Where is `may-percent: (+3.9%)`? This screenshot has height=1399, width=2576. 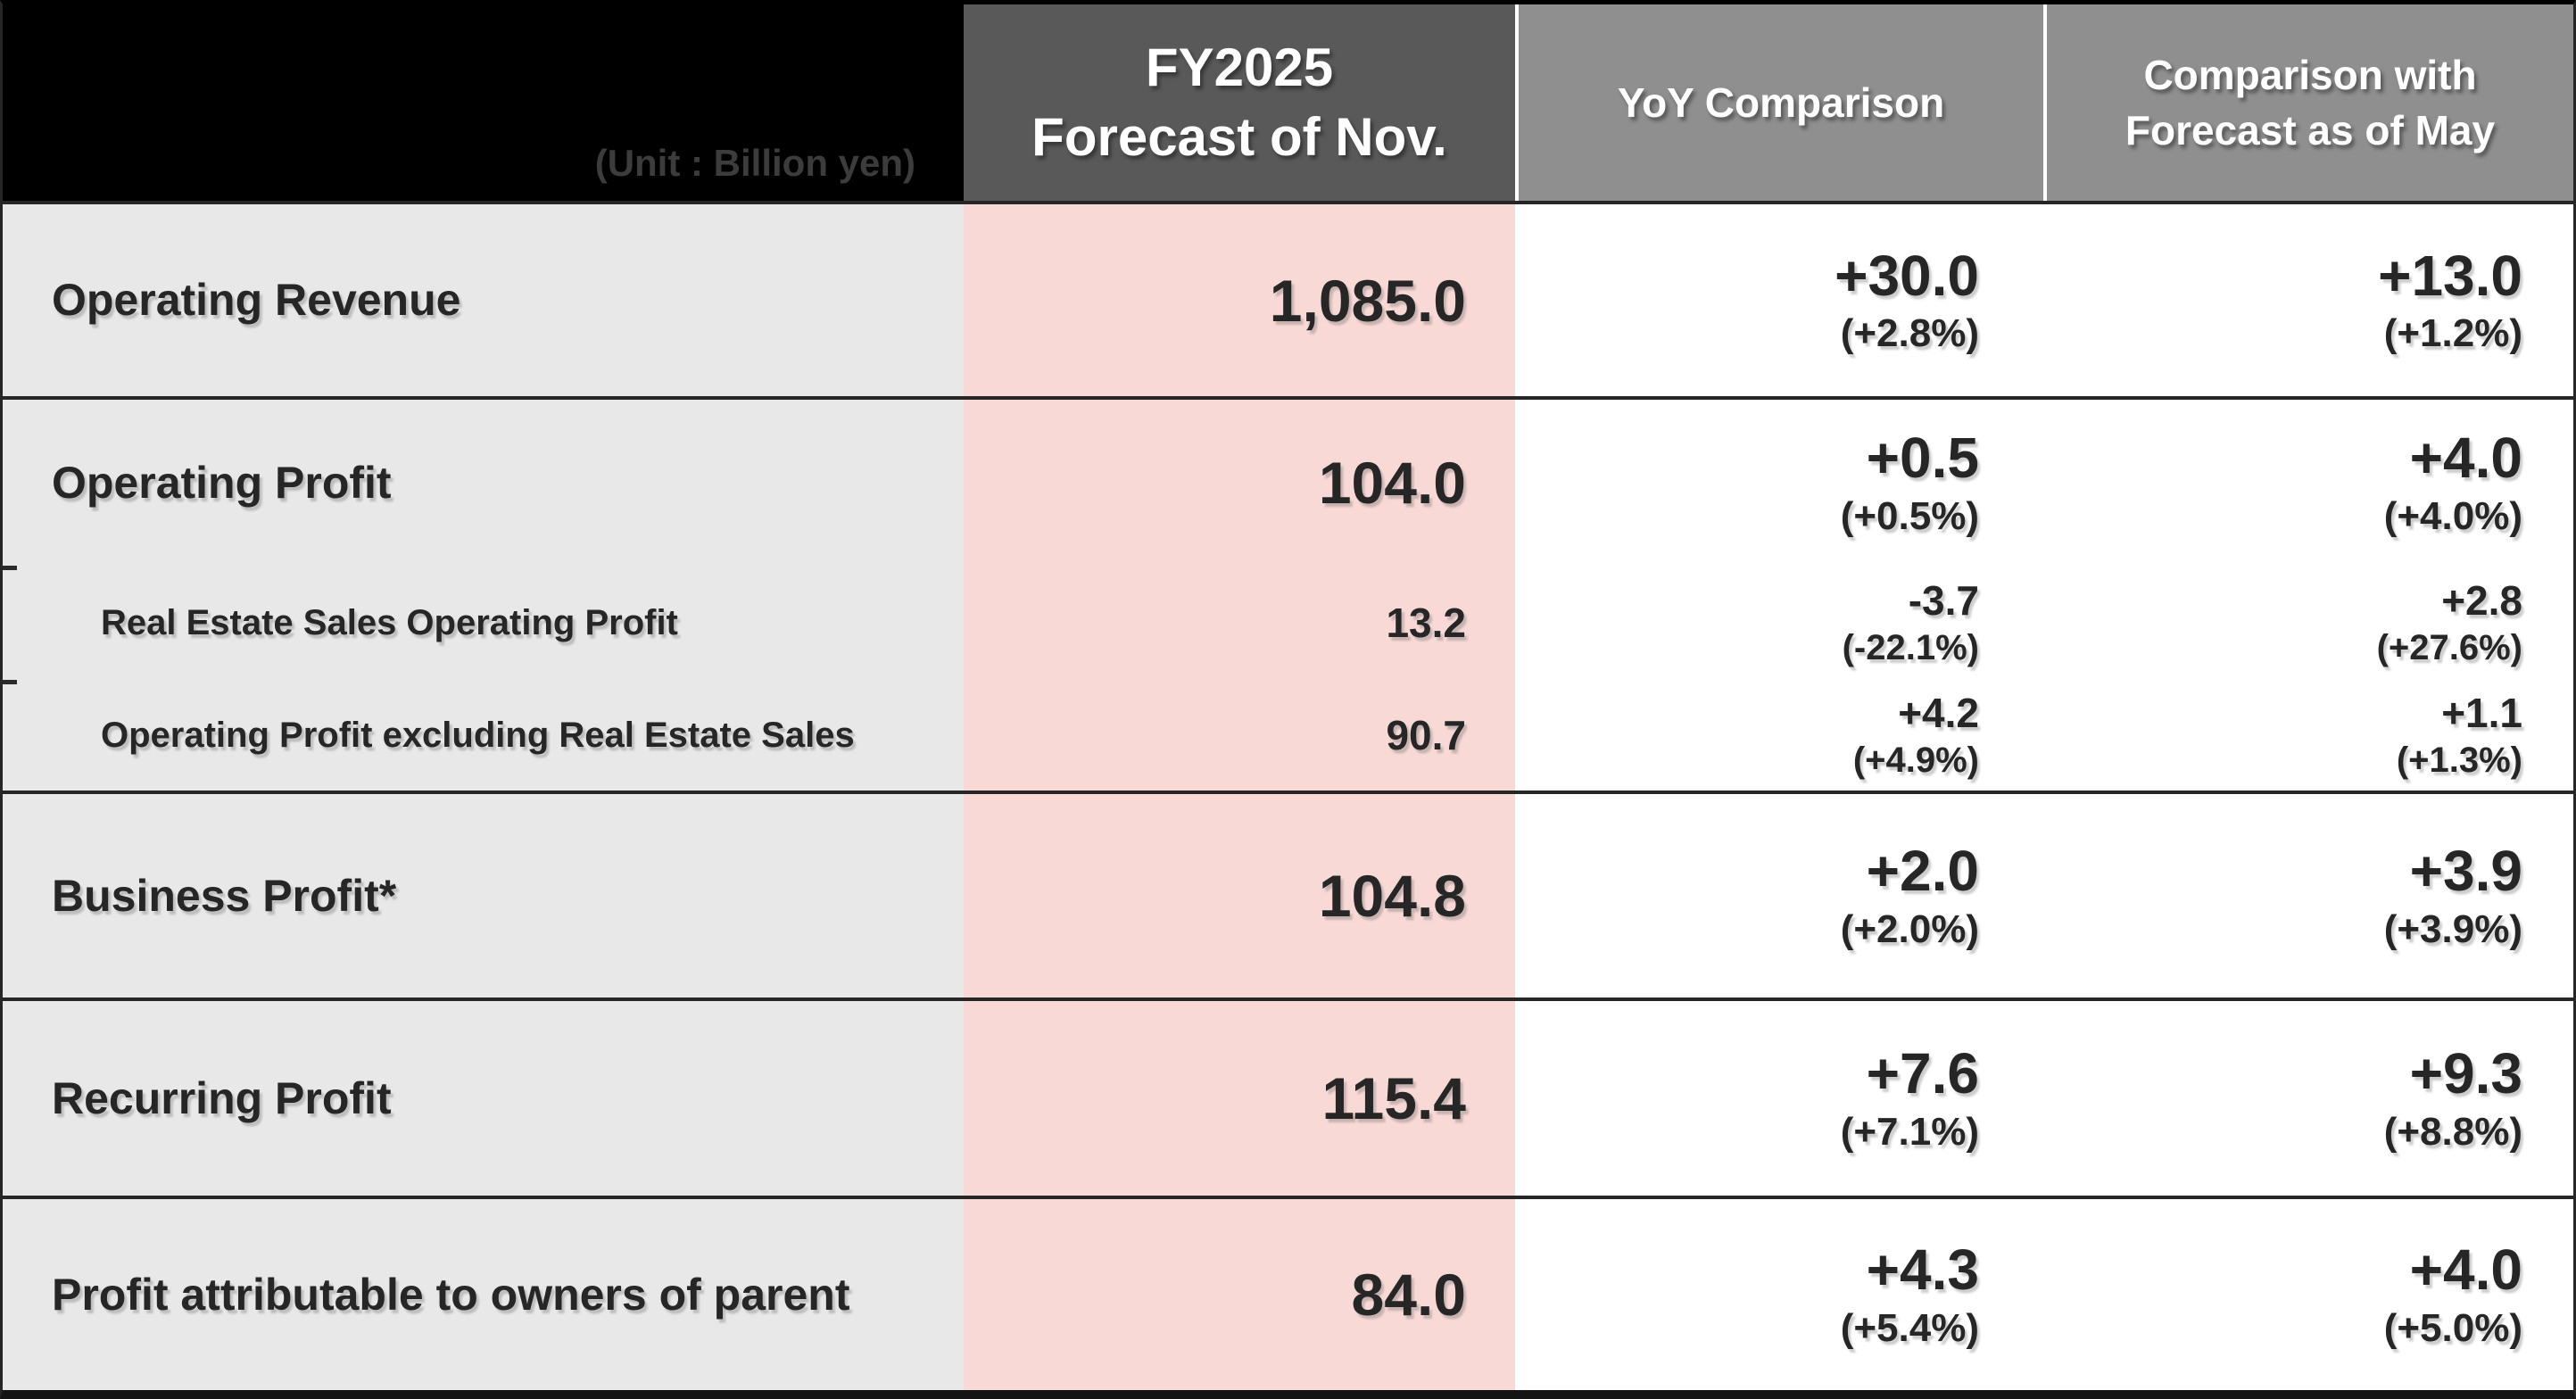
may-percent: (+3.9%) is located at coordinates (2452, 928).